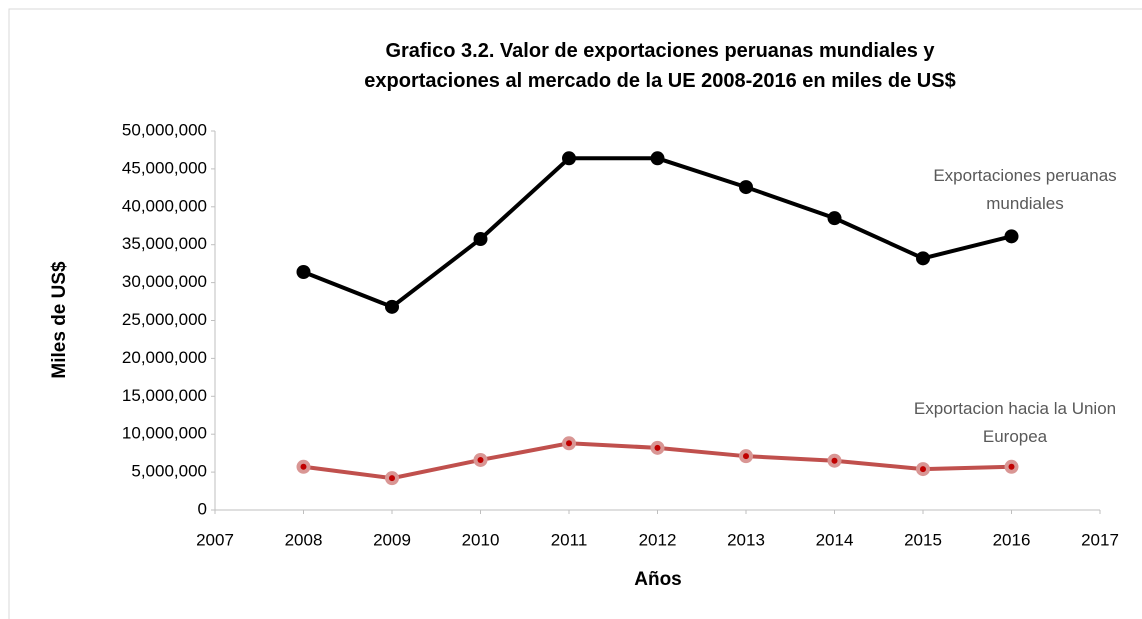 Image resolution: width=1142 pixels, height=619 pixels. What do you see at coordinates (215, 539) in the screenshot?
I see `x-tick-label: 2007` at bounding box center [215, 539].